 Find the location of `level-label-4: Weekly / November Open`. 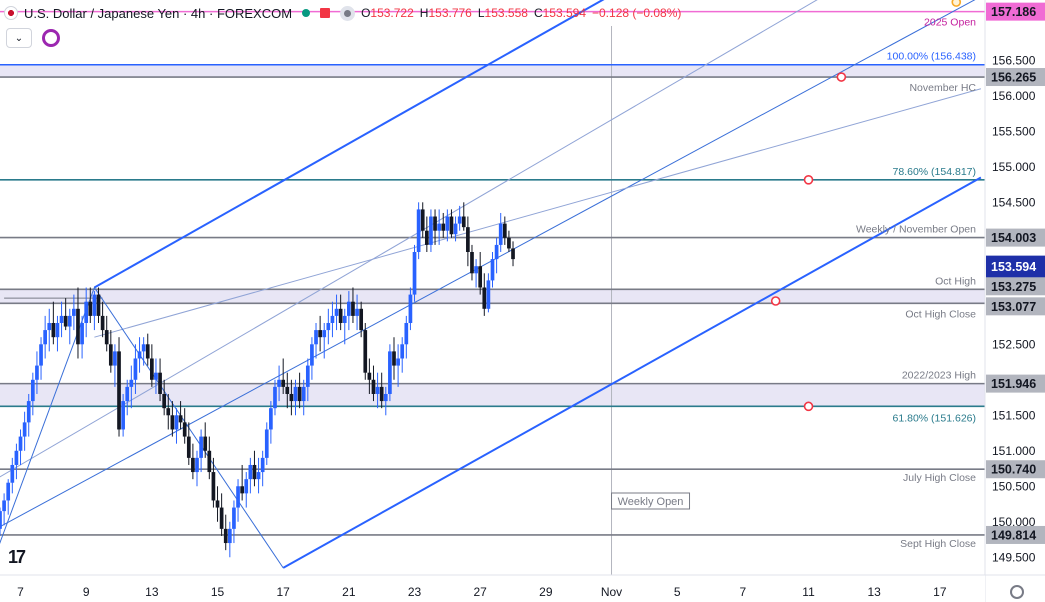

level-label-4: Weekly / November Open is located at coordinates (916, 230).